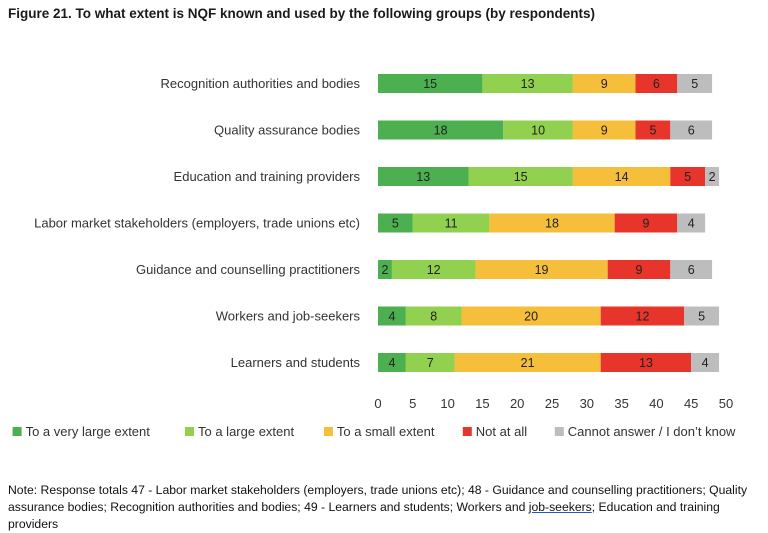  I want to click on data-label: 11, so click(451, 224).